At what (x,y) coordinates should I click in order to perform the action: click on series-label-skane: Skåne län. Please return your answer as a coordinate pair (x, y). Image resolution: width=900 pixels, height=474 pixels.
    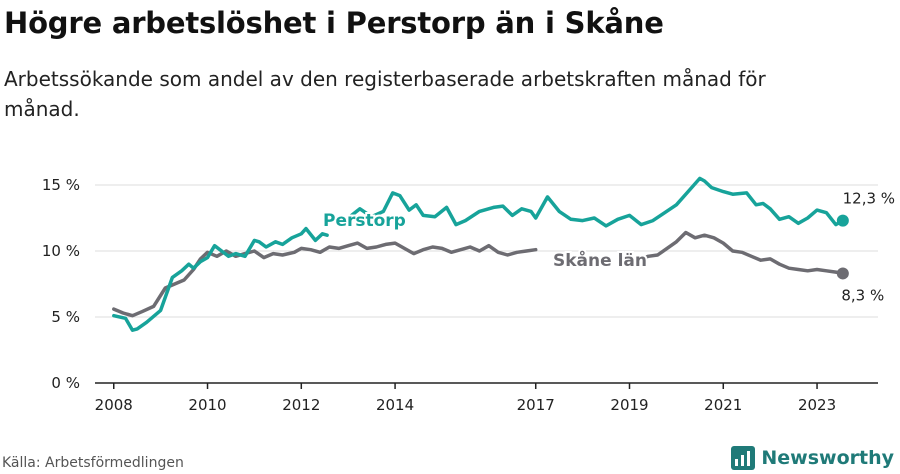
    Looking at the image, I should click on (600, 260).